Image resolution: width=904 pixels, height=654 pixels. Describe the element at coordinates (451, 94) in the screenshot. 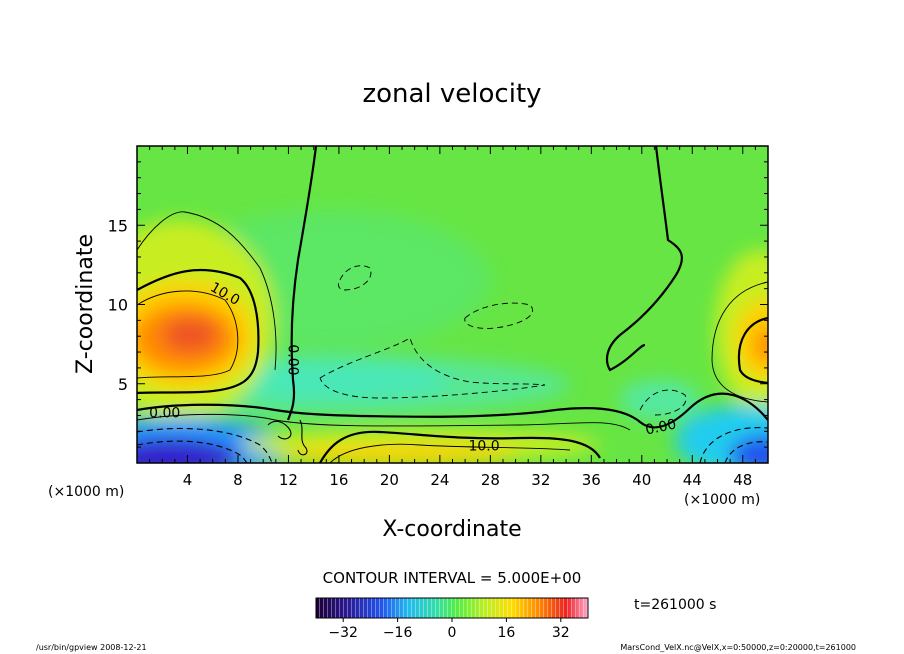

I see `chart-title: zonal velocity` at that location.